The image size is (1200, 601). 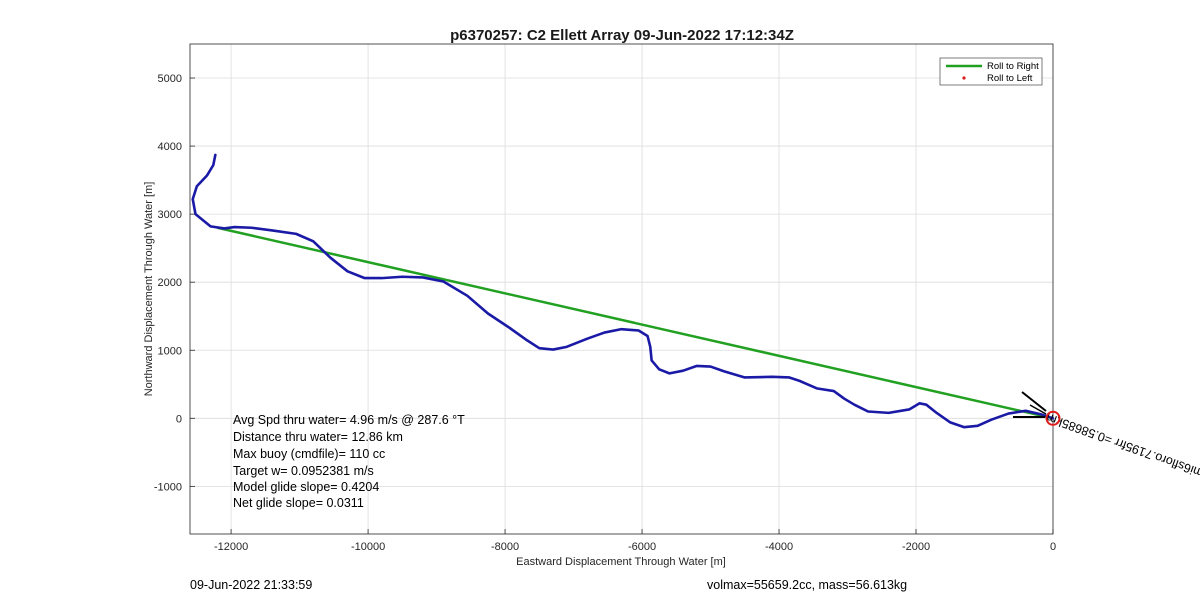 What do you see at coordinates (779, 547) in the screenshot?
I see `x-tick-label: -4000` at bounding box center [779, 547].